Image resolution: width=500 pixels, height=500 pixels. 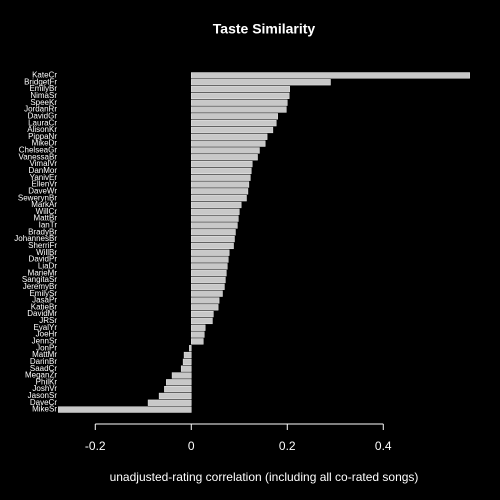 What do you see at coordinates (47, 334) in the screenshot?
I see `y-tick-label: JoeHr` at bounding box center [47, 334].